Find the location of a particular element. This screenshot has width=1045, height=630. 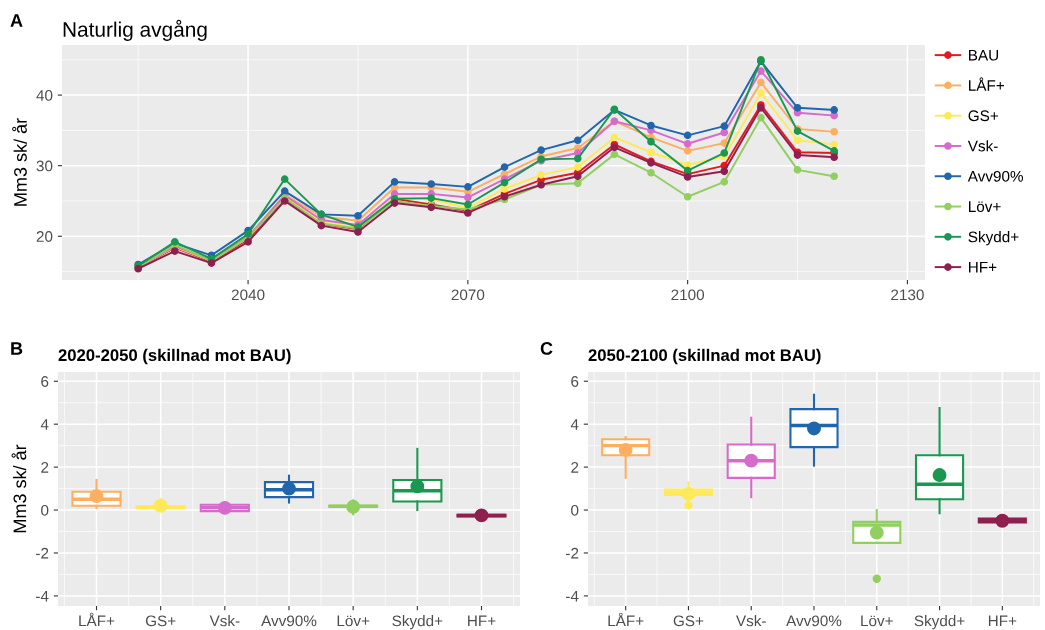

chart-title: 2020-2050 (skillnad mot BAU) is located at coordinates (174, 356).